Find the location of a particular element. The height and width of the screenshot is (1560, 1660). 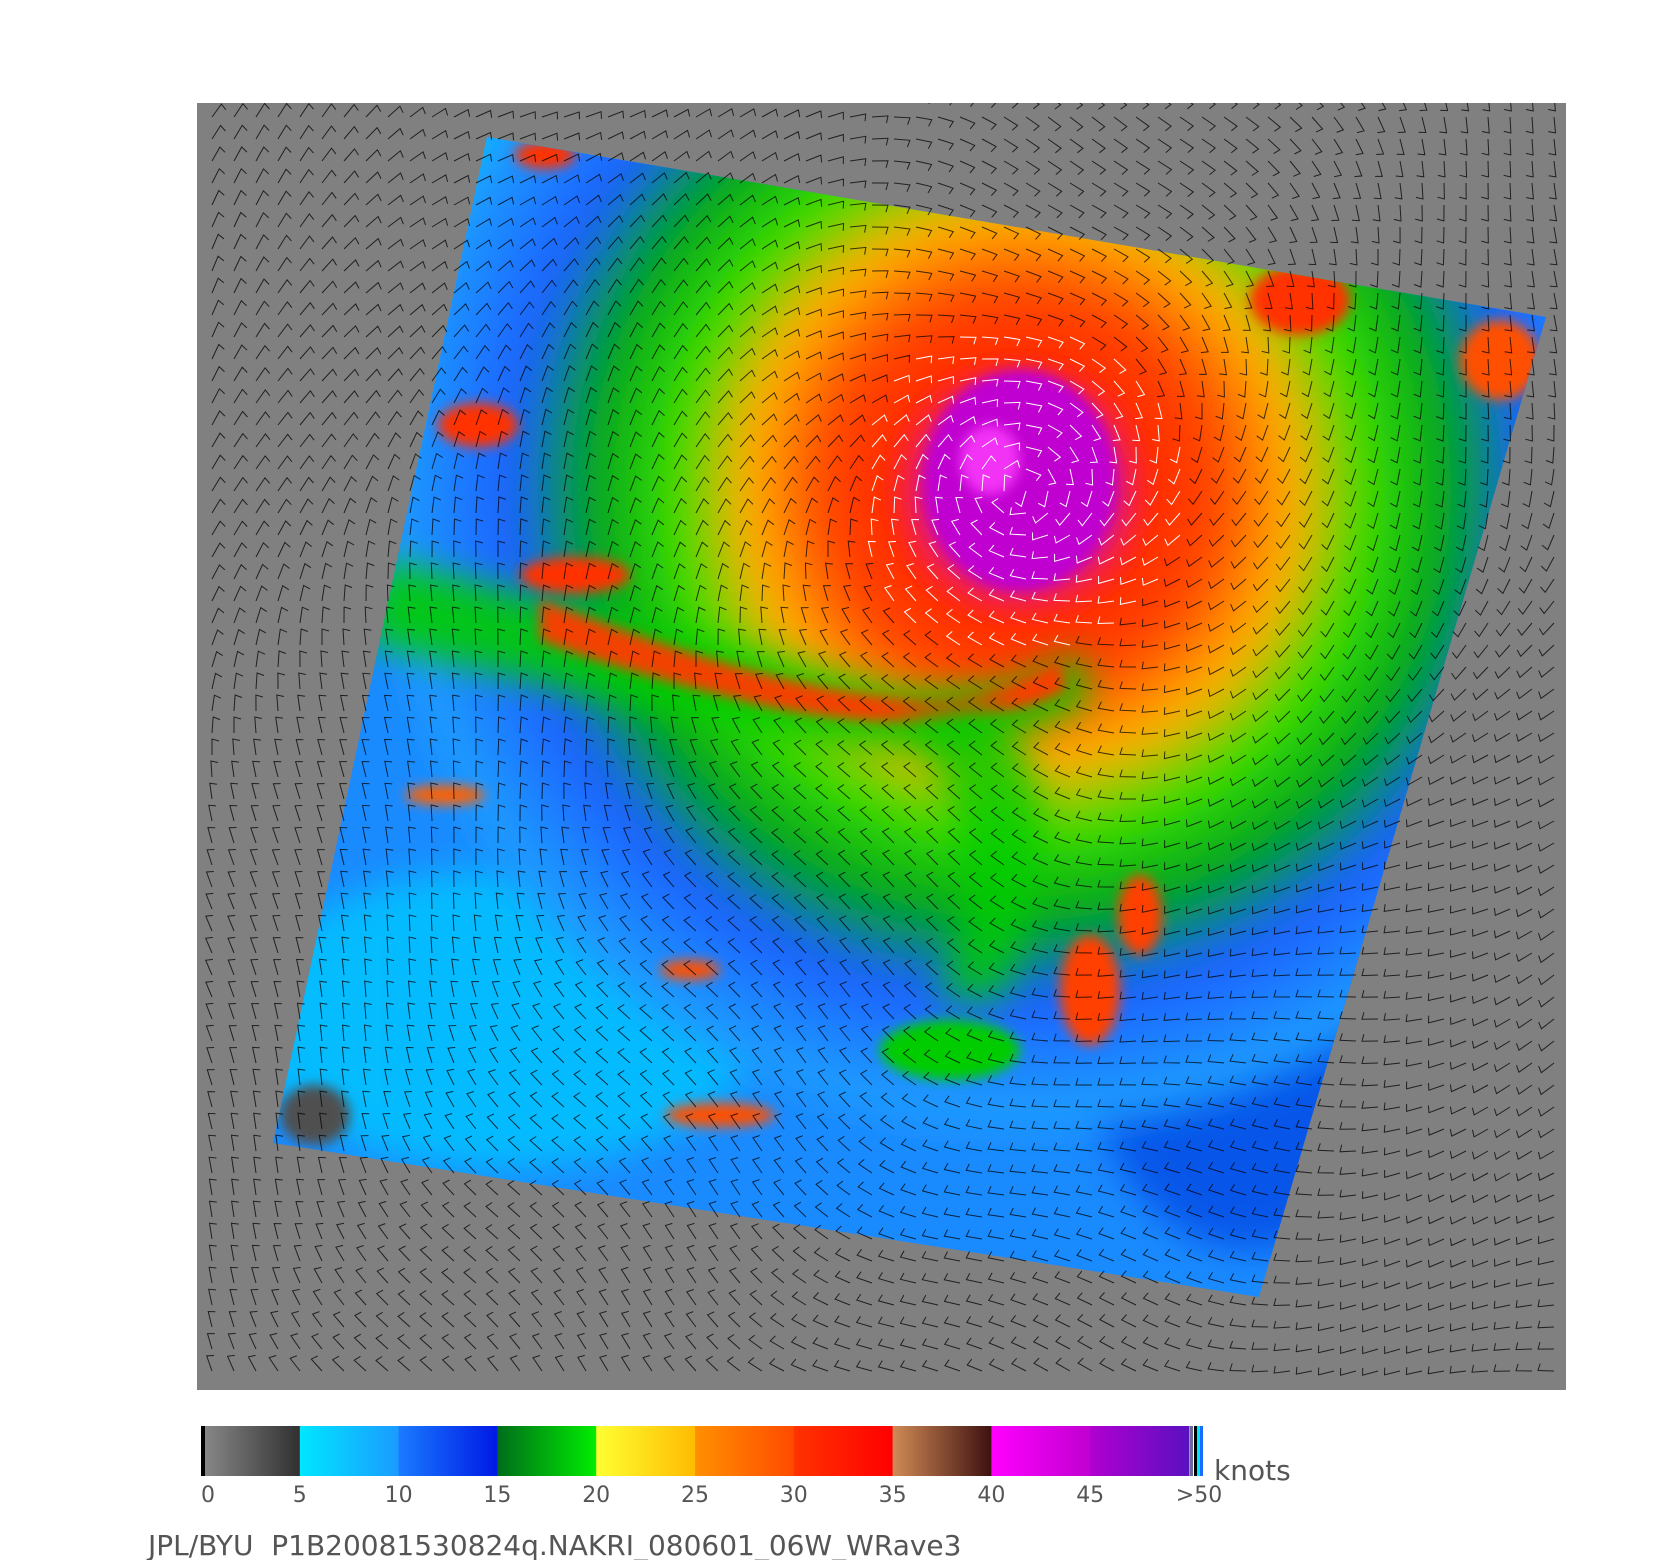

colorbar is located at coordinates (702, 1451).